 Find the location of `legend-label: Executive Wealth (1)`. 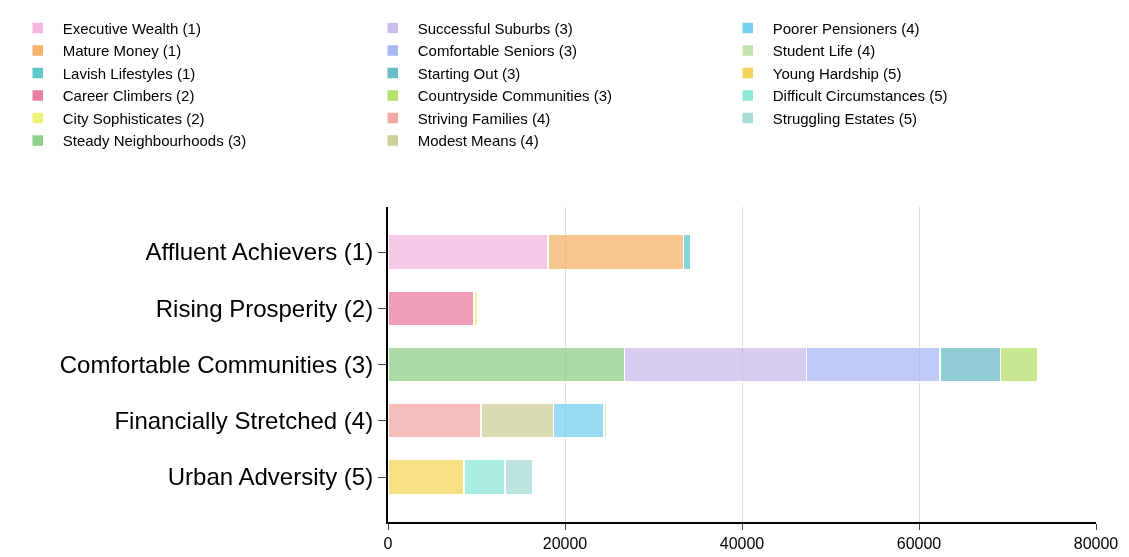

legend-label: Executive Wealth (1) is located at coordinates (131, 28).